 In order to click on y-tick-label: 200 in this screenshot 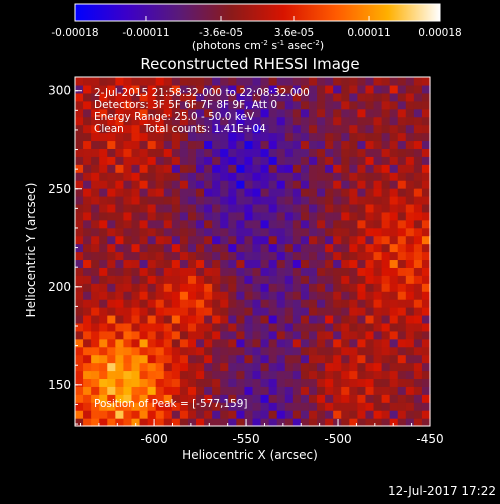, I will do `click(59, 287)`.